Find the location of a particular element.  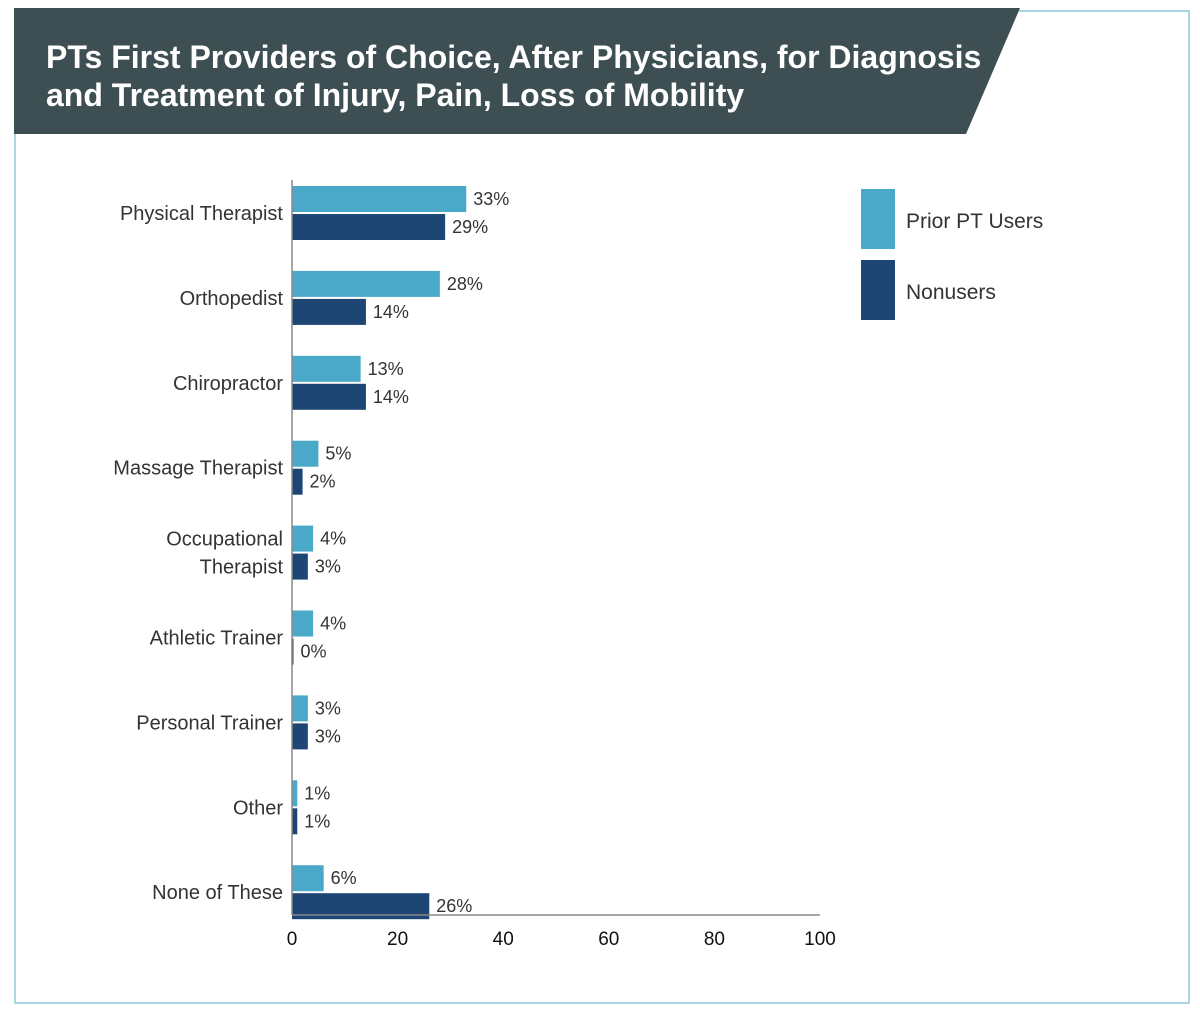

data-label: 26% is located at coordinates (454, 906).